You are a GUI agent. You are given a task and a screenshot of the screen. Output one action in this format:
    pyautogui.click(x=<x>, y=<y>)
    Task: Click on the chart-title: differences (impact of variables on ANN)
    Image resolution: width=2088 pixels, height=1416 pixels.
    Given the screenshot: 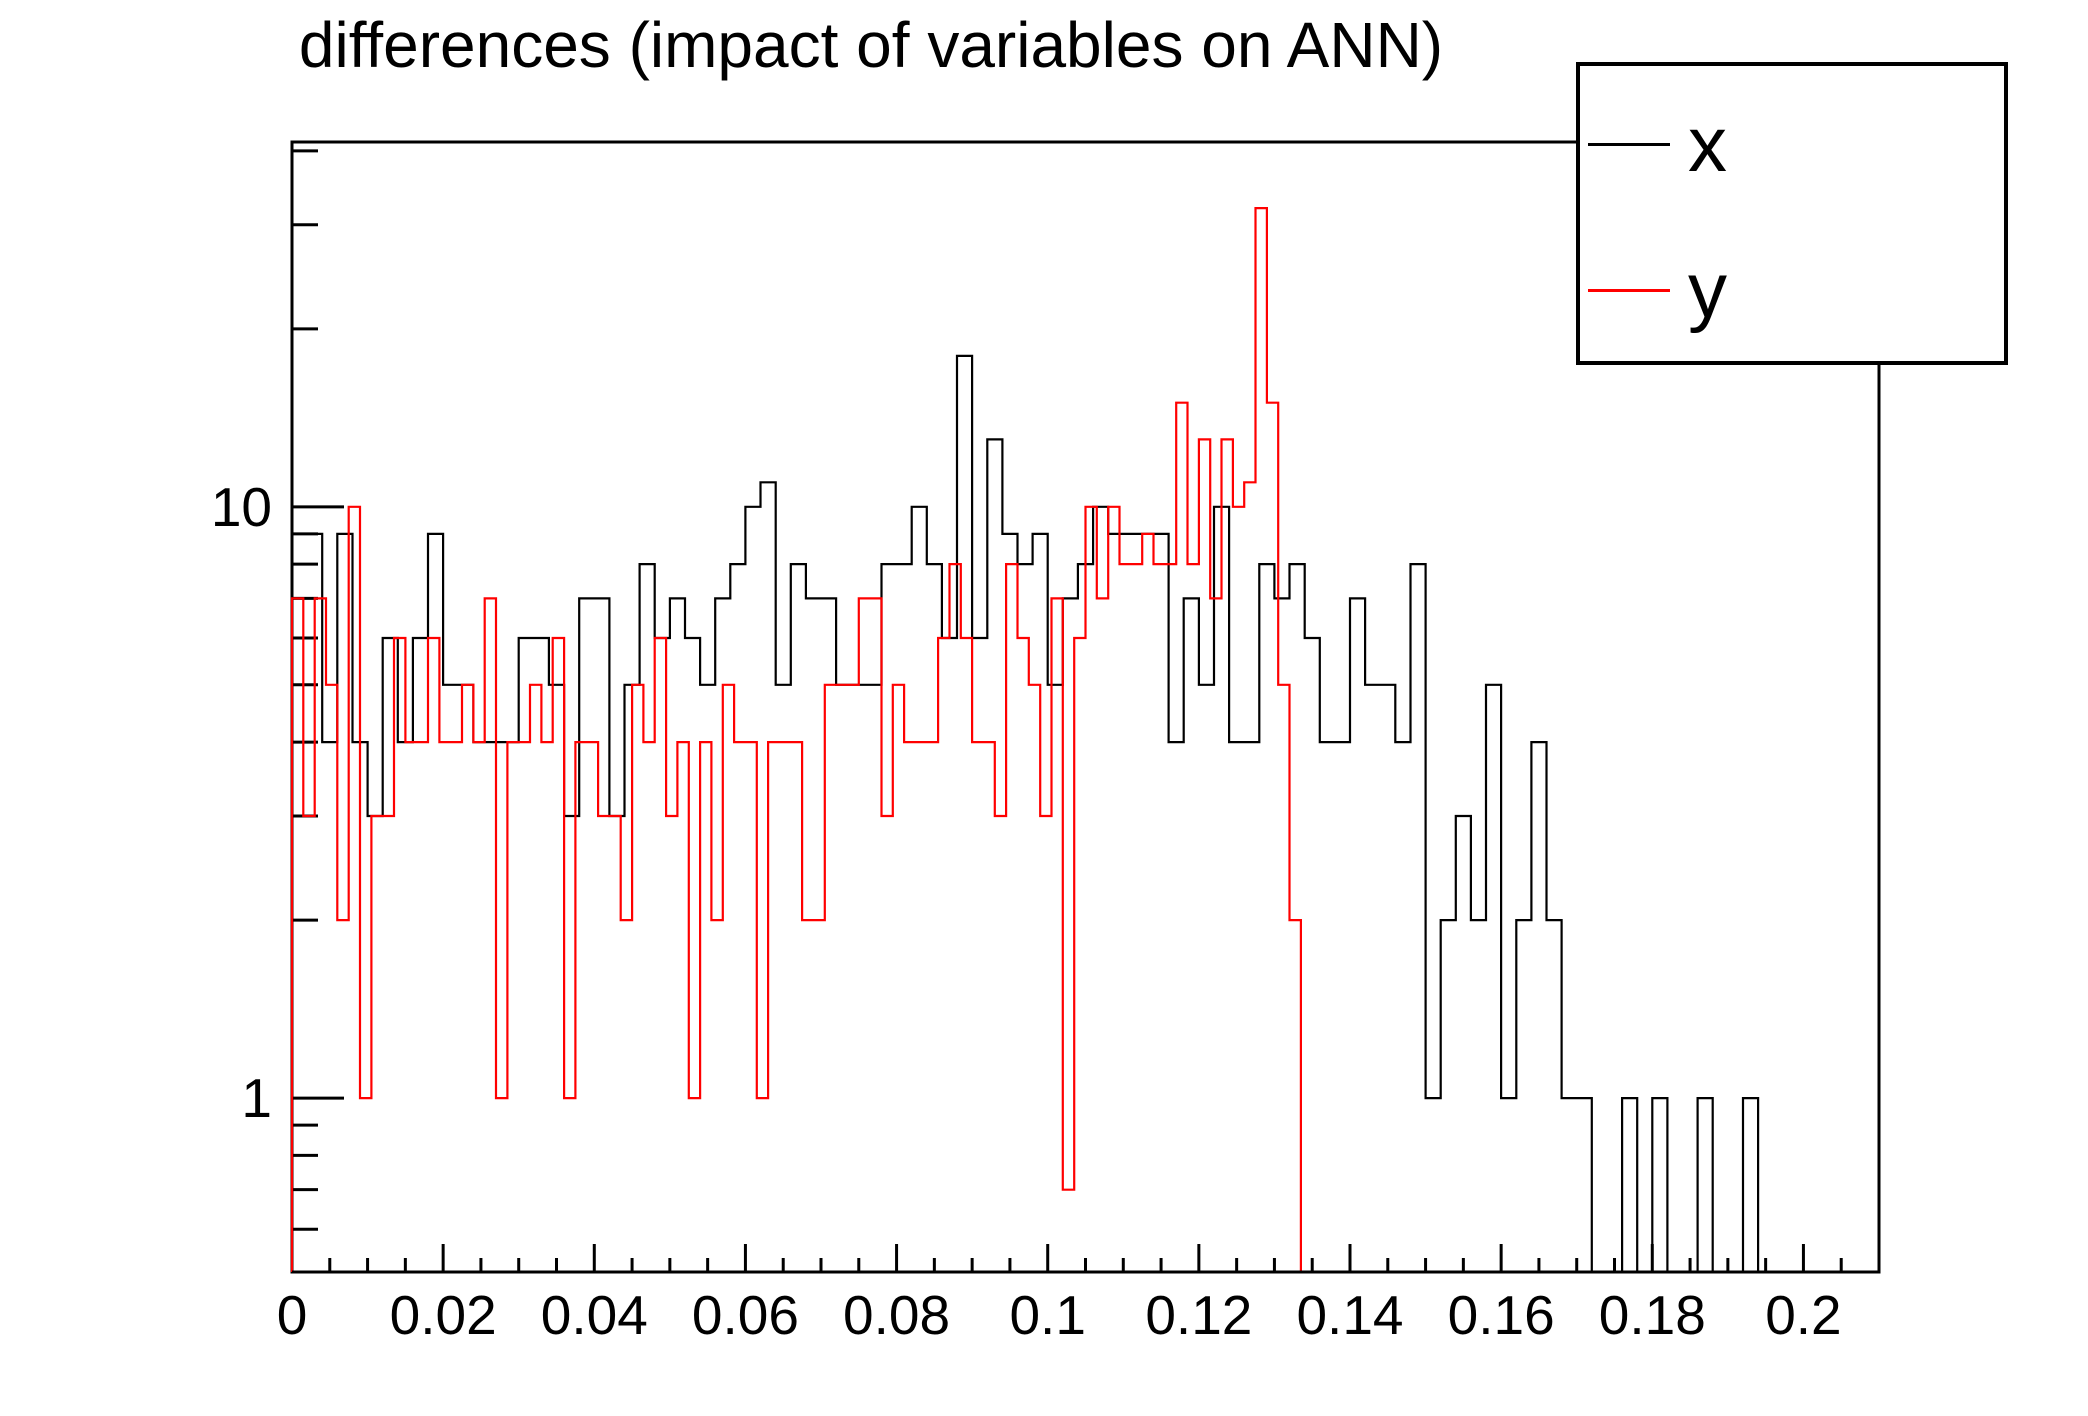 What is the action you would take?
    pyautogui.click(x=871, y=45)
    